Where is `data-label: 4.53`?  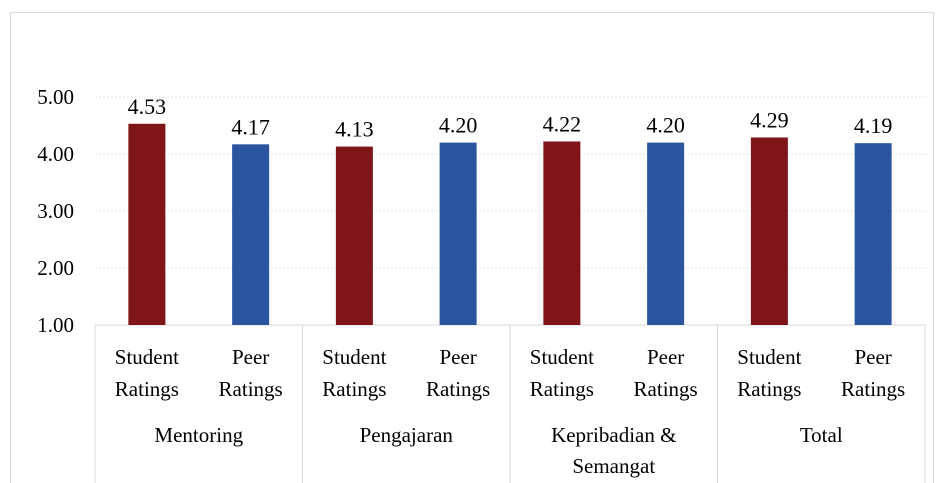
data-label: 4.53 is located at coordinates (147, 106).